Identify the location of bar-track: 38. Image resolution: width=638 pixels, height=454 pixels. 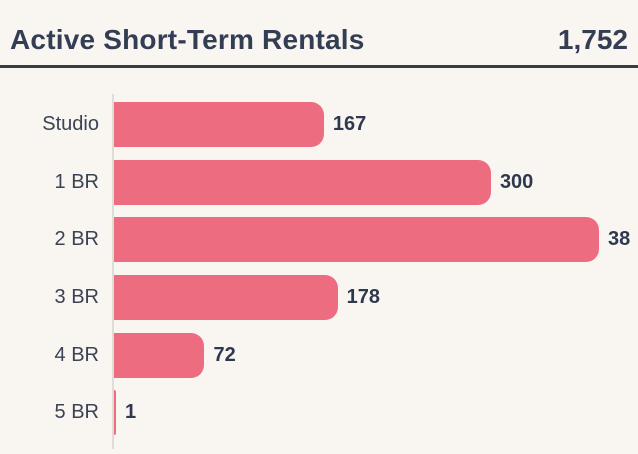
(376, 240).